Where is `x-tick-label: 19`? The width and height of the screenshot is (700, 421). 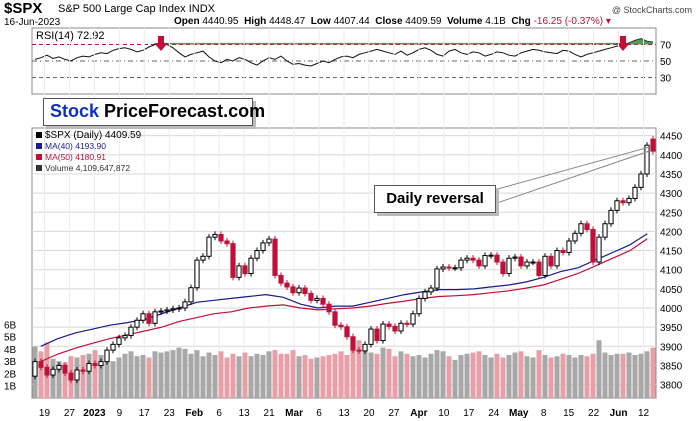 x-tick-label: 19 is located at coordinates (45, 413).